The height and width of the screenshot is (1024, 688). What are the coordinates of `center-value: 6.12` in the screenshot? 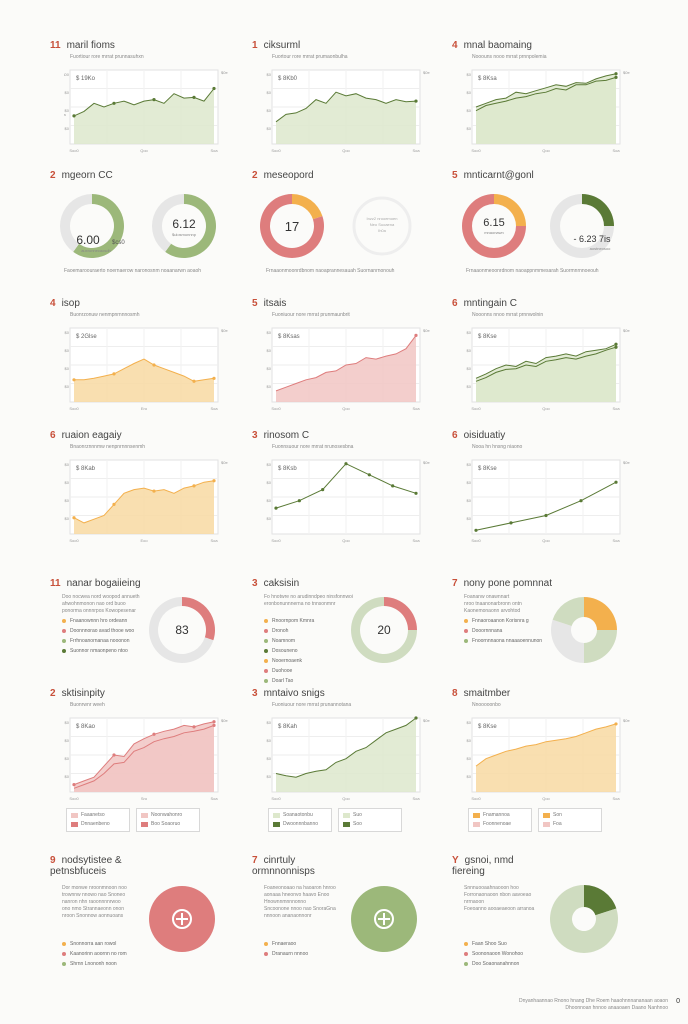 It's located at (184, 224).